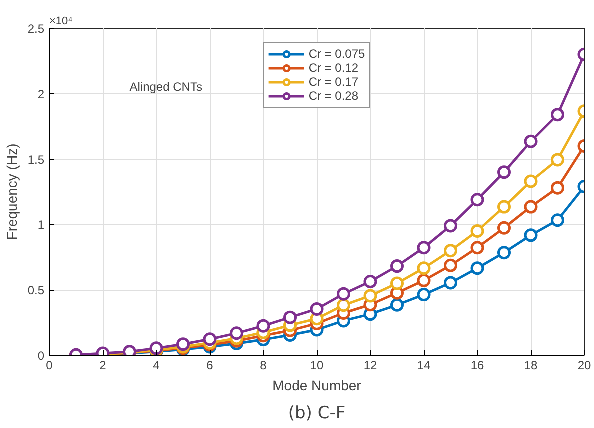 This screenshot has height=428, width=594. What do you see at coordinates (317, 414) in the screenshot?
I see `text: (b) C-F` at bounding box center [317, 414].